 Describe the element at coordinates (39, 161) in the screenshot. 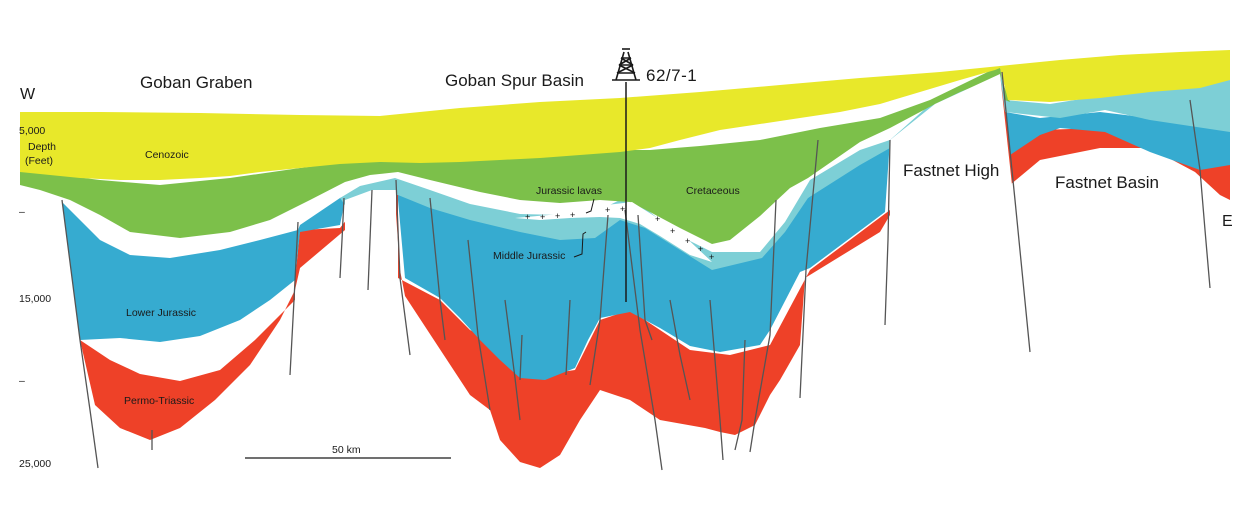

I see `depth-axis-title-line2: (Feet)` at that location.